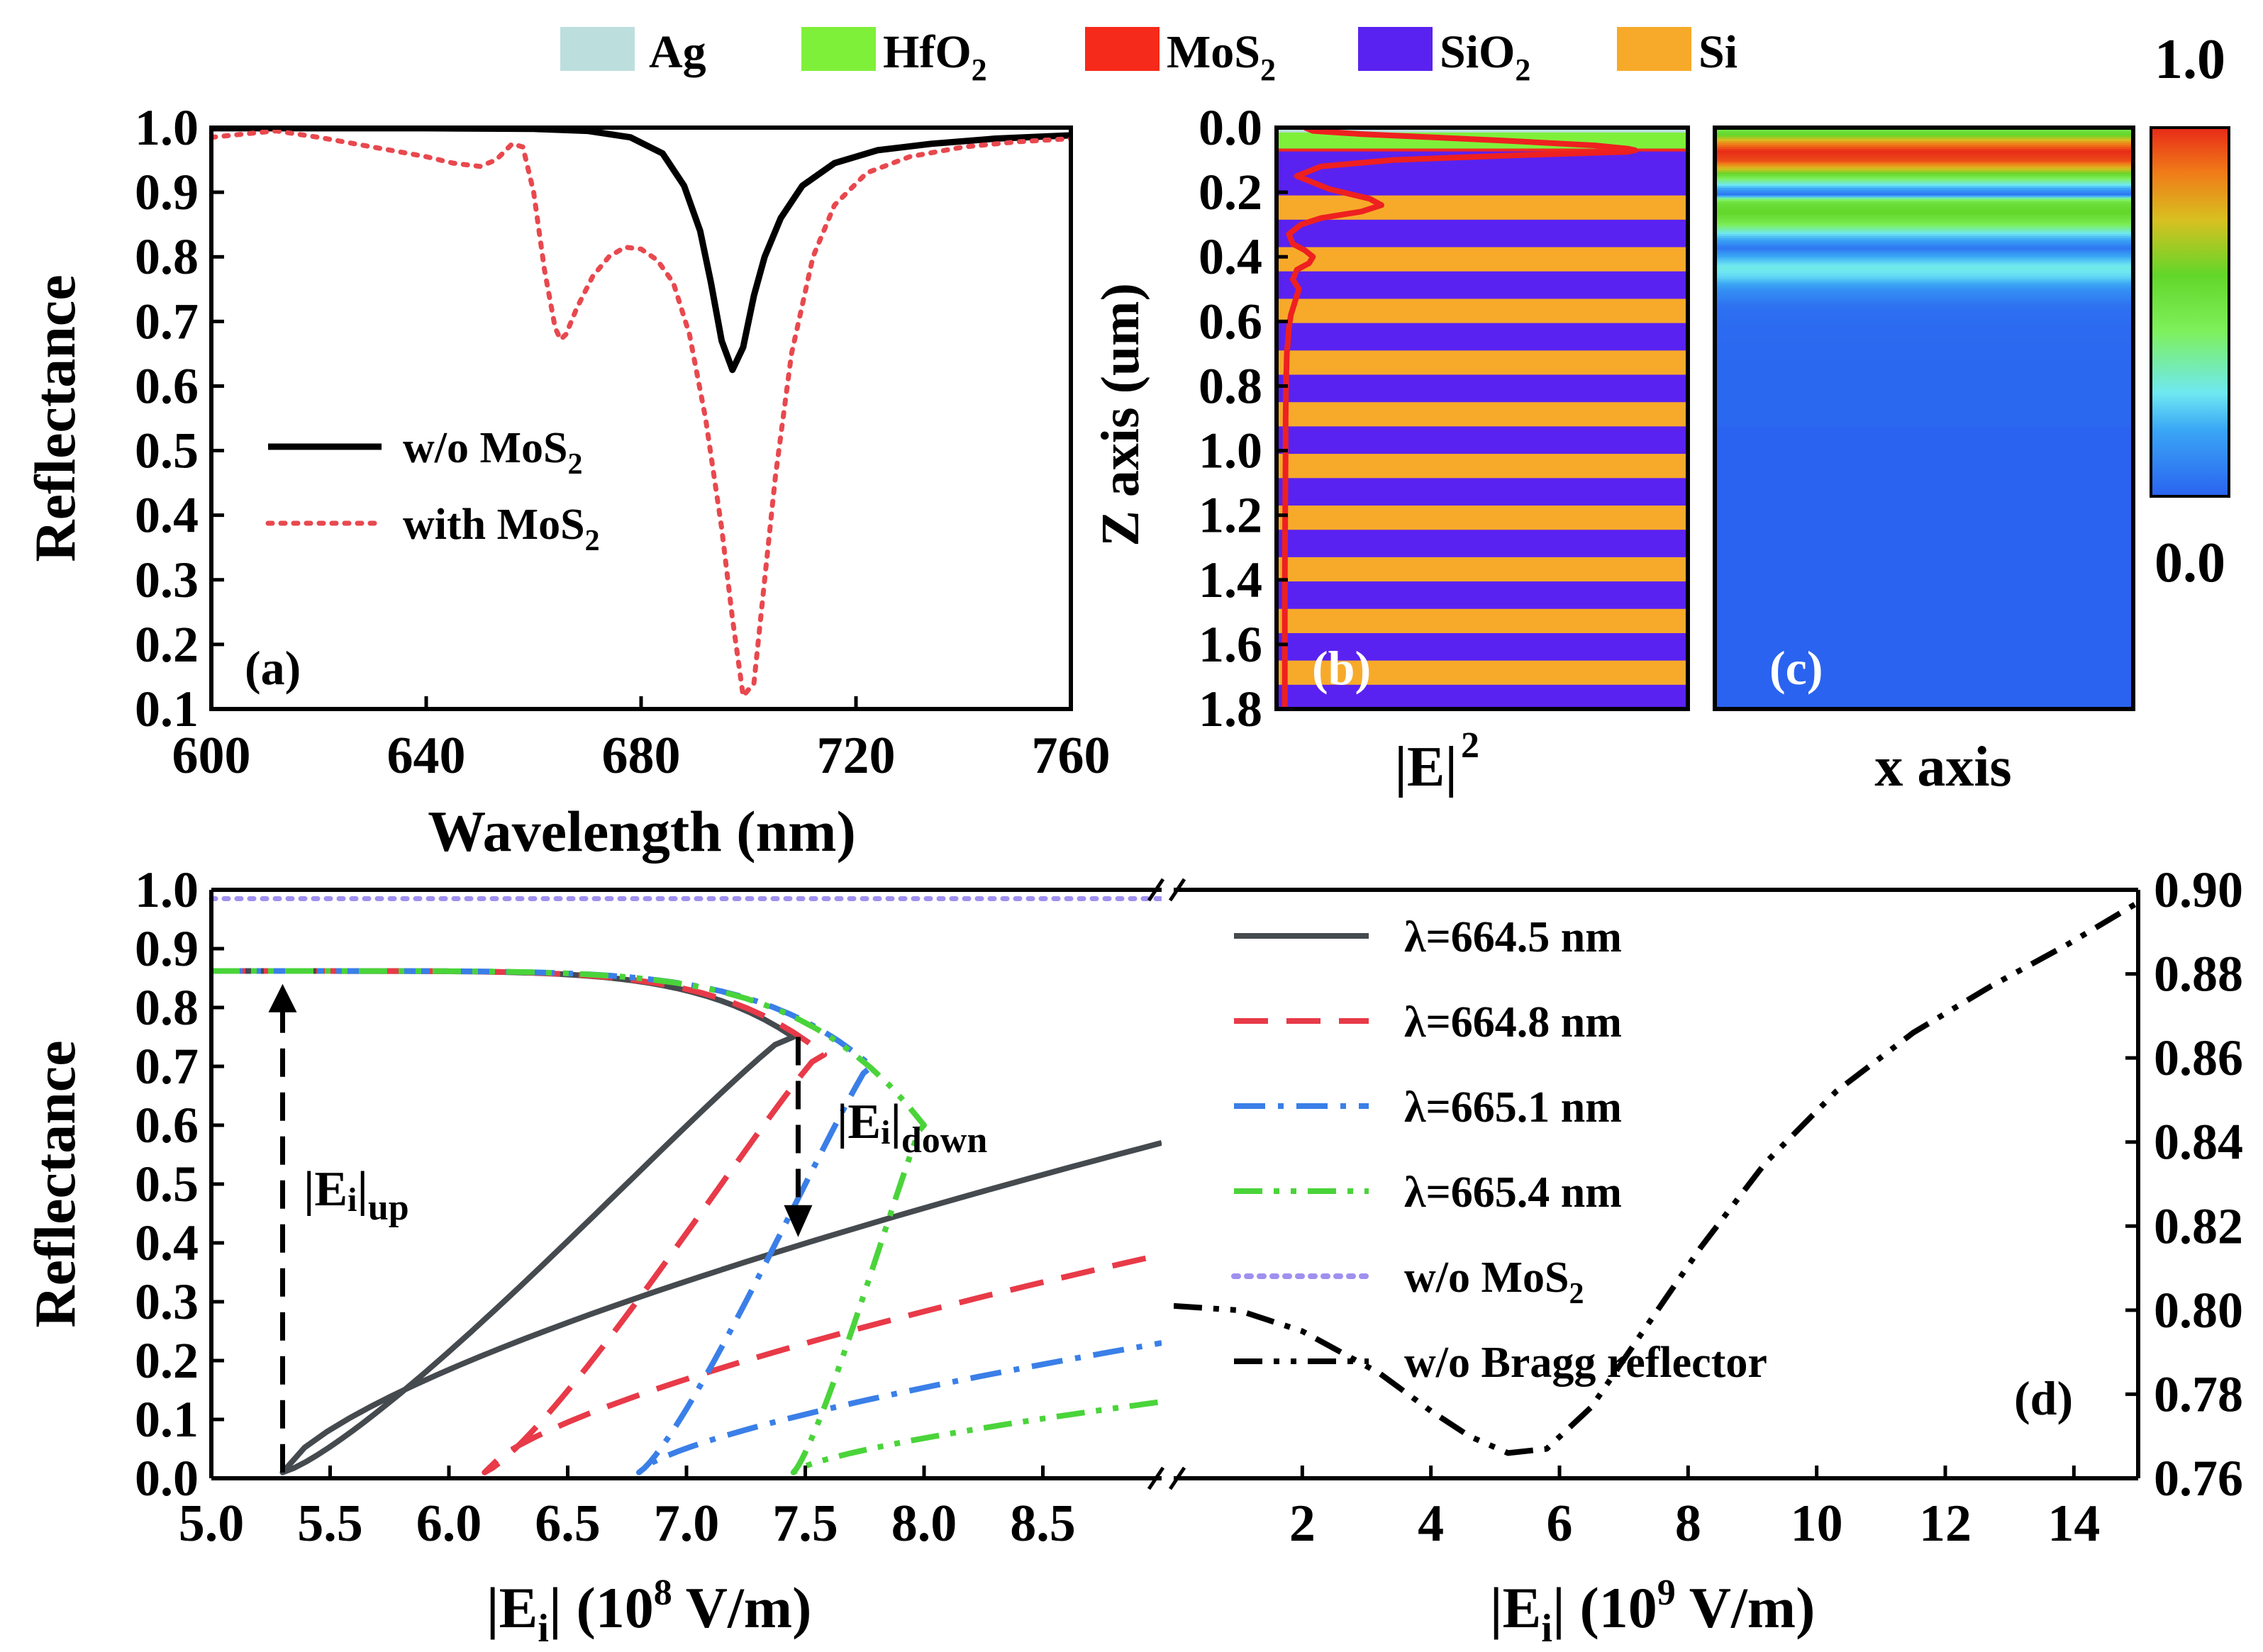 This screenshot has width=2263, height=1652. Describe the element at coordinates (167, 1007) in the screenshot. I see `panel-d-y-tick-label: 0.8` at that location.